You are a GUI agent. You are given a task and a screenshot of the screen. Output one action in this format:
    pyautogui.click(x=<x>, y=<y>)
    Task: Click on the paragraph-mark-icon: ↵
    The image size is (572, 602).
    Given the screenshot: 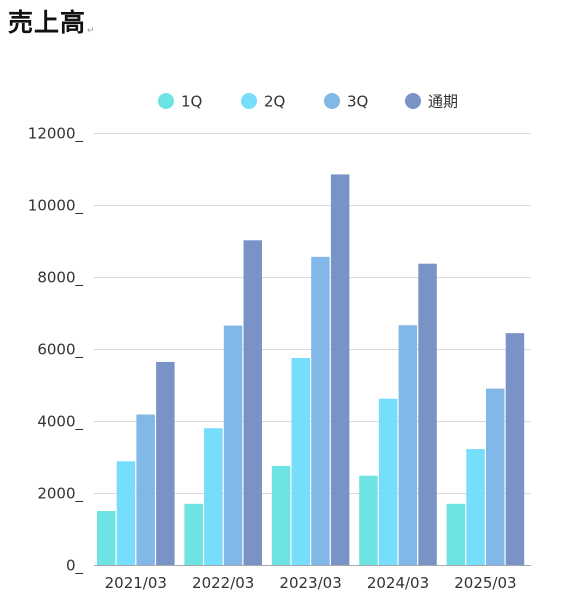 What is the action you would take?
    pyautogui.click(x=91, y=31)
    